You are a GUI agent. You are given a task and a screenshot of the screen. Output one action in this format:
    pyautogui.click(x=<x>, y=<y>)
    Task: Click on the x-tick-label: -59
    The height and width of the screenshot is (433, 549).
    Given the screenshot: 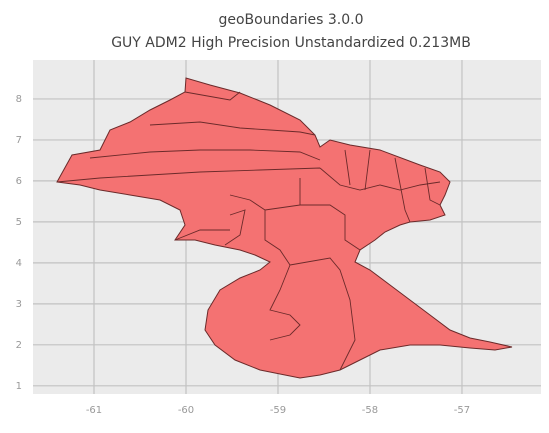 What is the action you would take?
    pyautogui.click(x=278, y=410)
    